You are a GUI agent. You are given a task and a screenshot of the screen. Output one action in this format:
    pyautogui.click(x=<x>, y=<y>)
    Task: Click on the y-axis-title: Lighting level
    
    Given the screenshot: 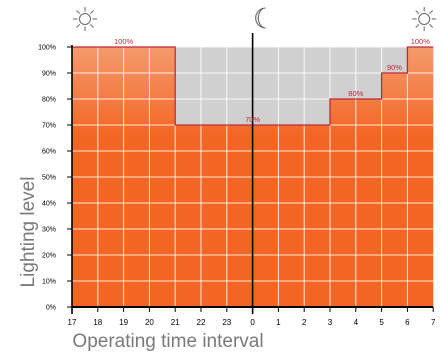 What is the action you would take?
    pyautogui.click(x=28, y=232)
    